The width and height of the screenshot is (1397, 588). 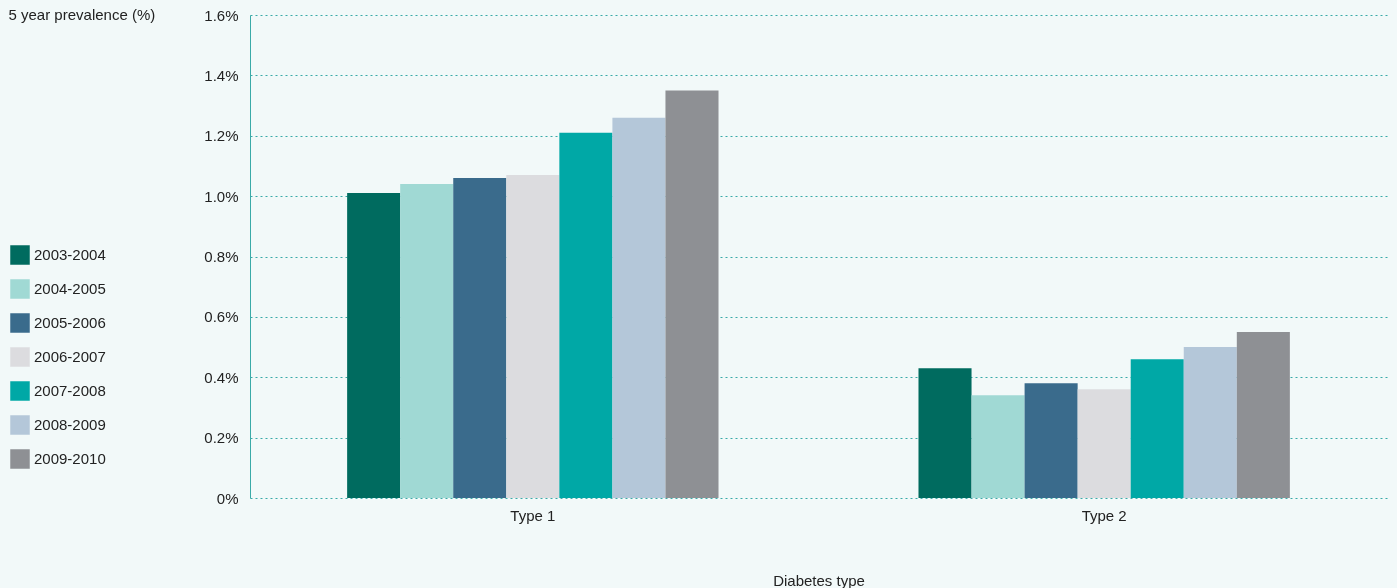 What do you see at coordinates (221, 196) in the screenshot?
I see `y-tick-label: 1.0%` at bounding box center [221, 196].